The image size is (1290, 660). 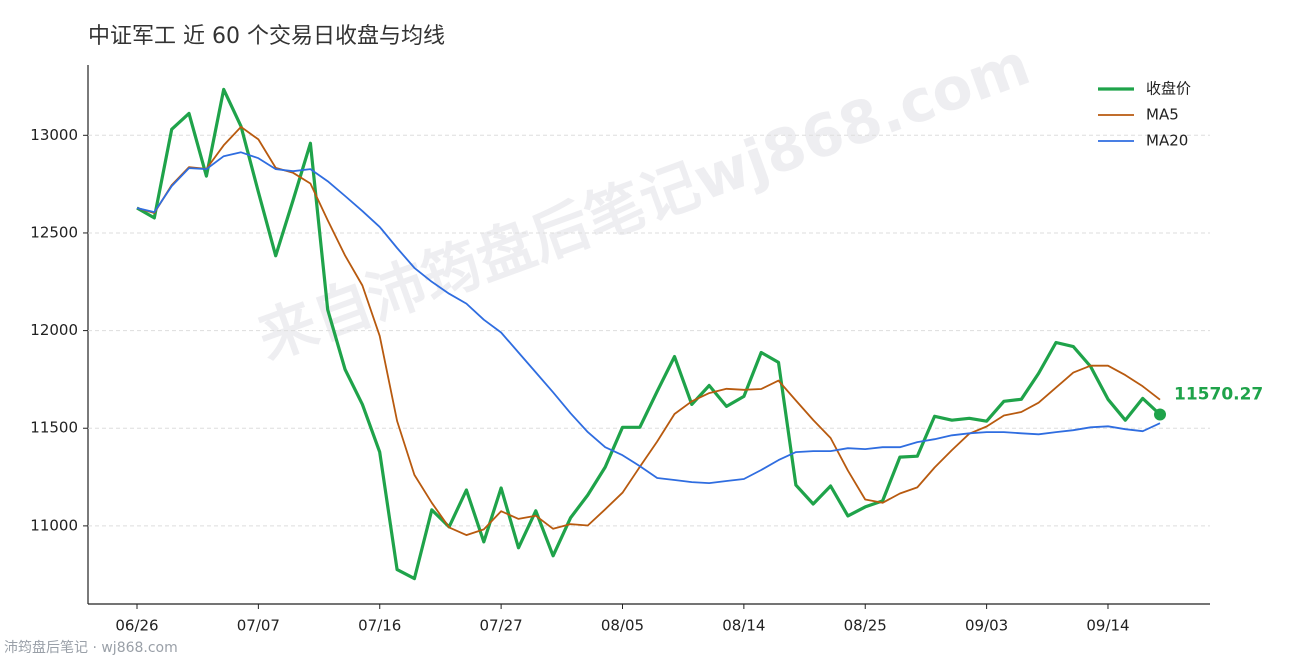 I want to click on x-tick-label: 06/26, so click(x=136, y=626).